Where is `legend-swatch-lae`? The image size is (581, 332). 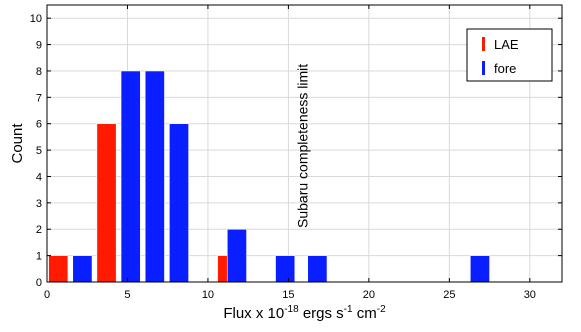 legend-swatch-lae is located at coordinates (483, 44).